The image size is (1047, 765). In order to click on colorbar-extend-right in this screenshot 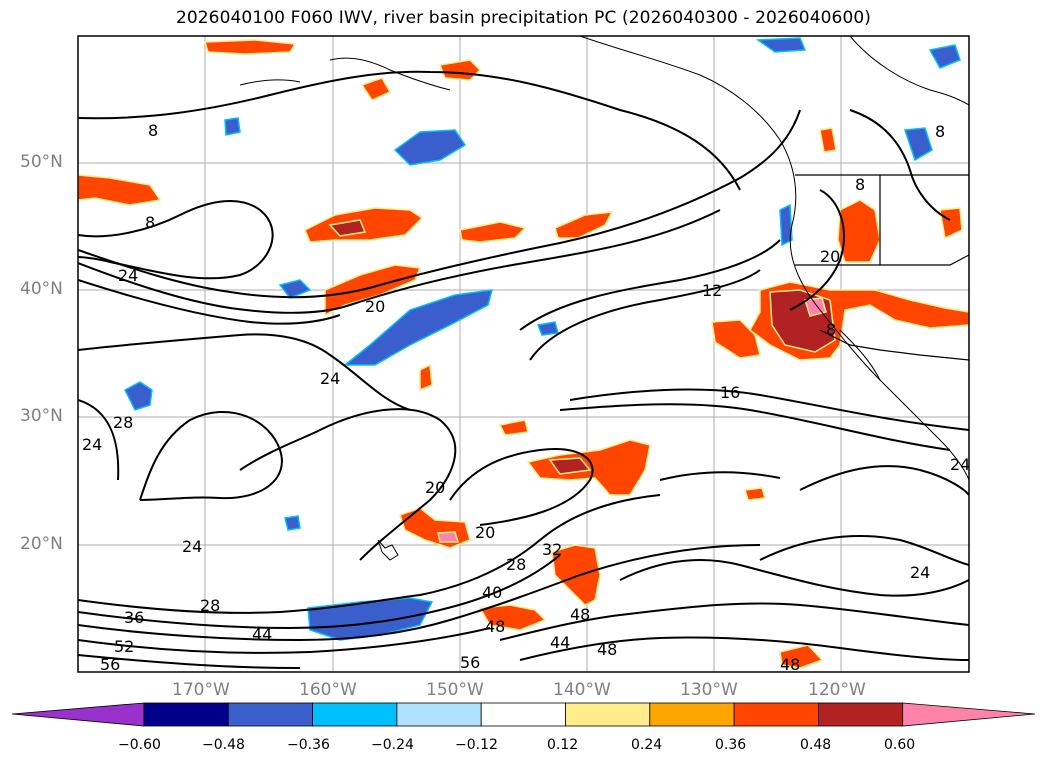, I will do `click(969, 714)`.